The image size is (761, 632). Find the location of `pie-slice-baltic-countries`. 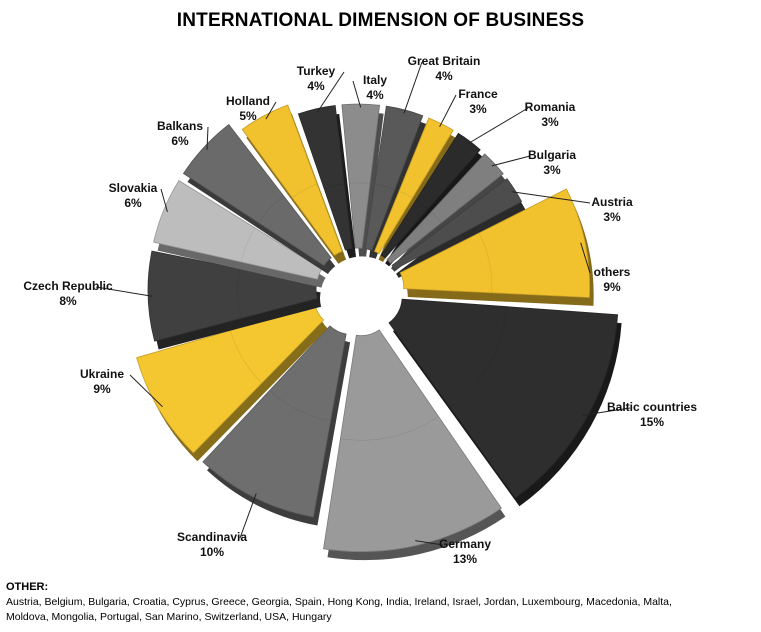

pie-slice-baltic-countries is located at coordinates (505, 402).